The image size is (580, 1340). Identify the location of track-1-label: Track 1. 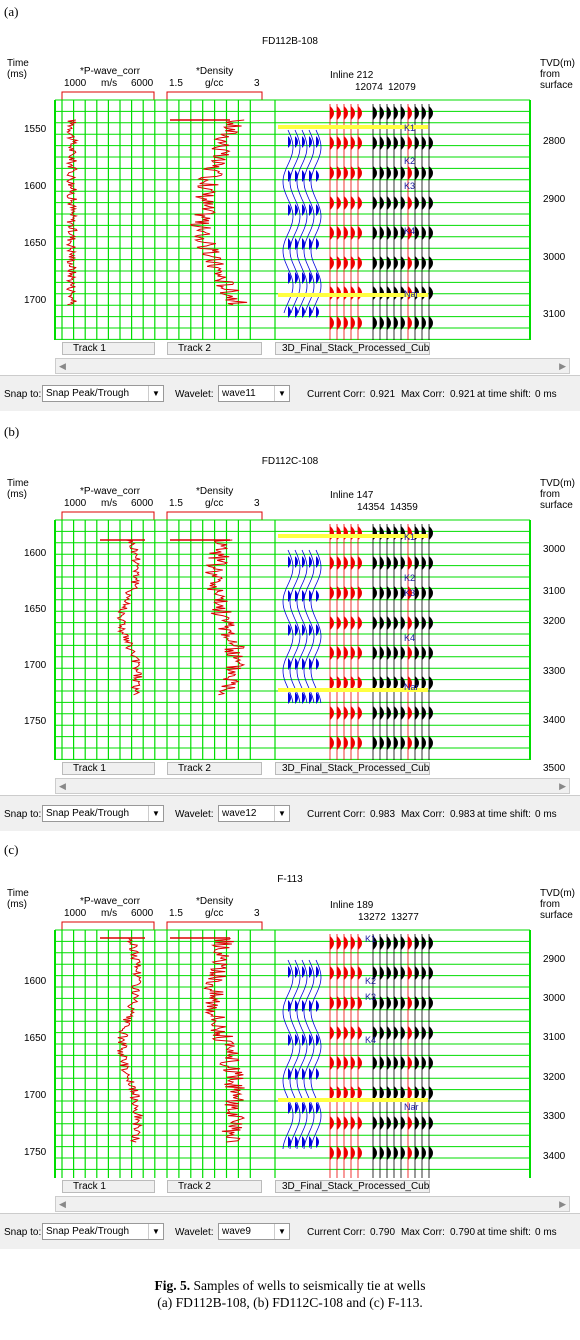
(108, 1186).